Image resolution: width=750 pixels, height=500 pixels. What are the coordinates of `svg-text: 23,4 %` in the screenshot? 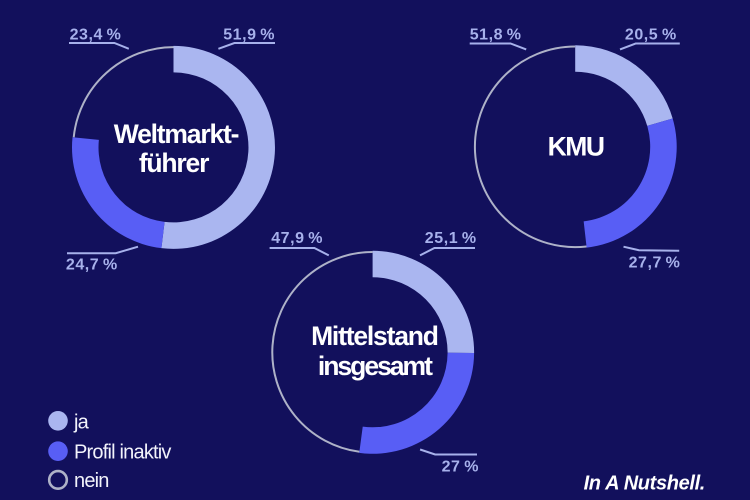 It's located at (96, 34).